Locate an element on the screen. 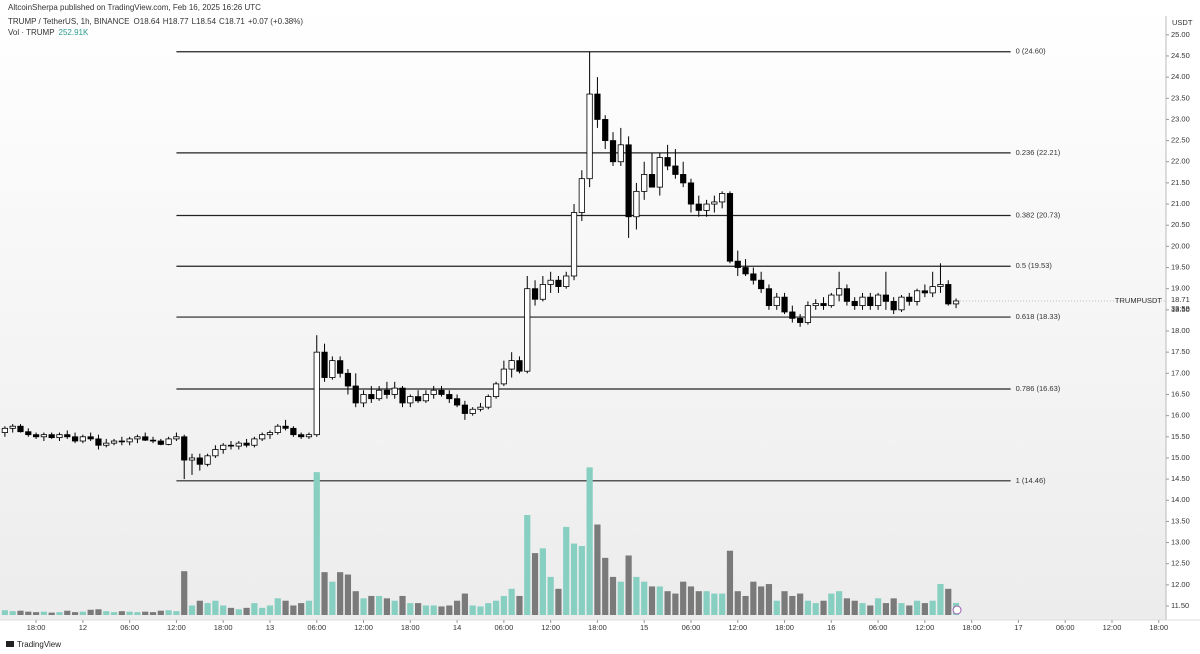 This screenshot has height=654, width=1200. y-tick-label: 24.50 is located at coordinates (1180, 55).